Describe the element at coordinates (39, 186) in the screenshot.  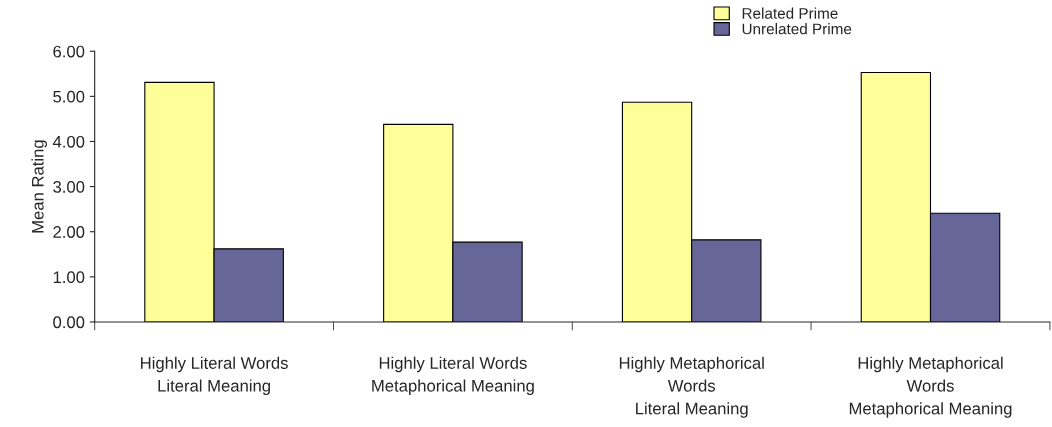
I see `y-axis-title: Mean Rating` at that location.